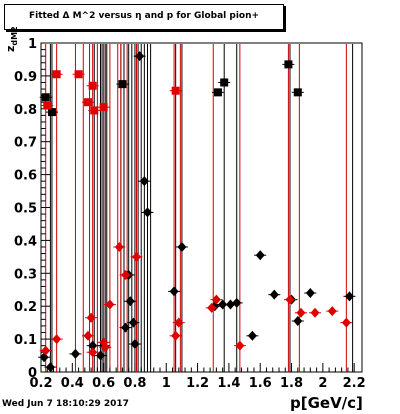 Image resolution: width=400 pixels, height=414 pixels. Describe the element at coordinates (103, 383) in the screenshot. I see `x-tick-label: 0.6` at that location.